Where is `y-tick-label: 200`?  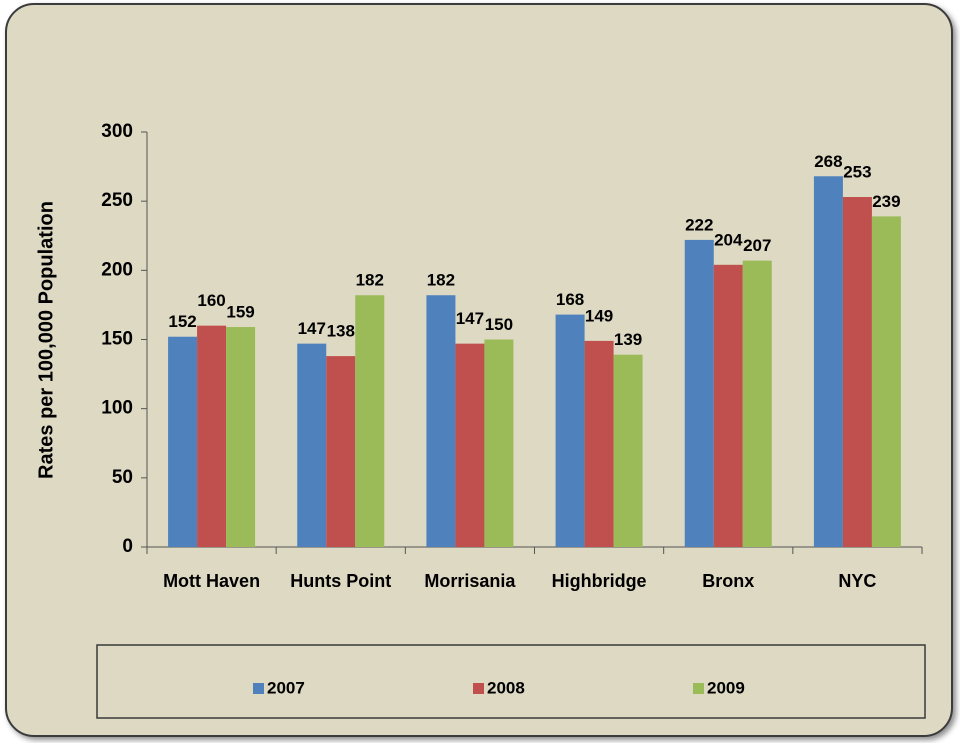
y-tick-label: 200 is located at coordinates (117, 269).